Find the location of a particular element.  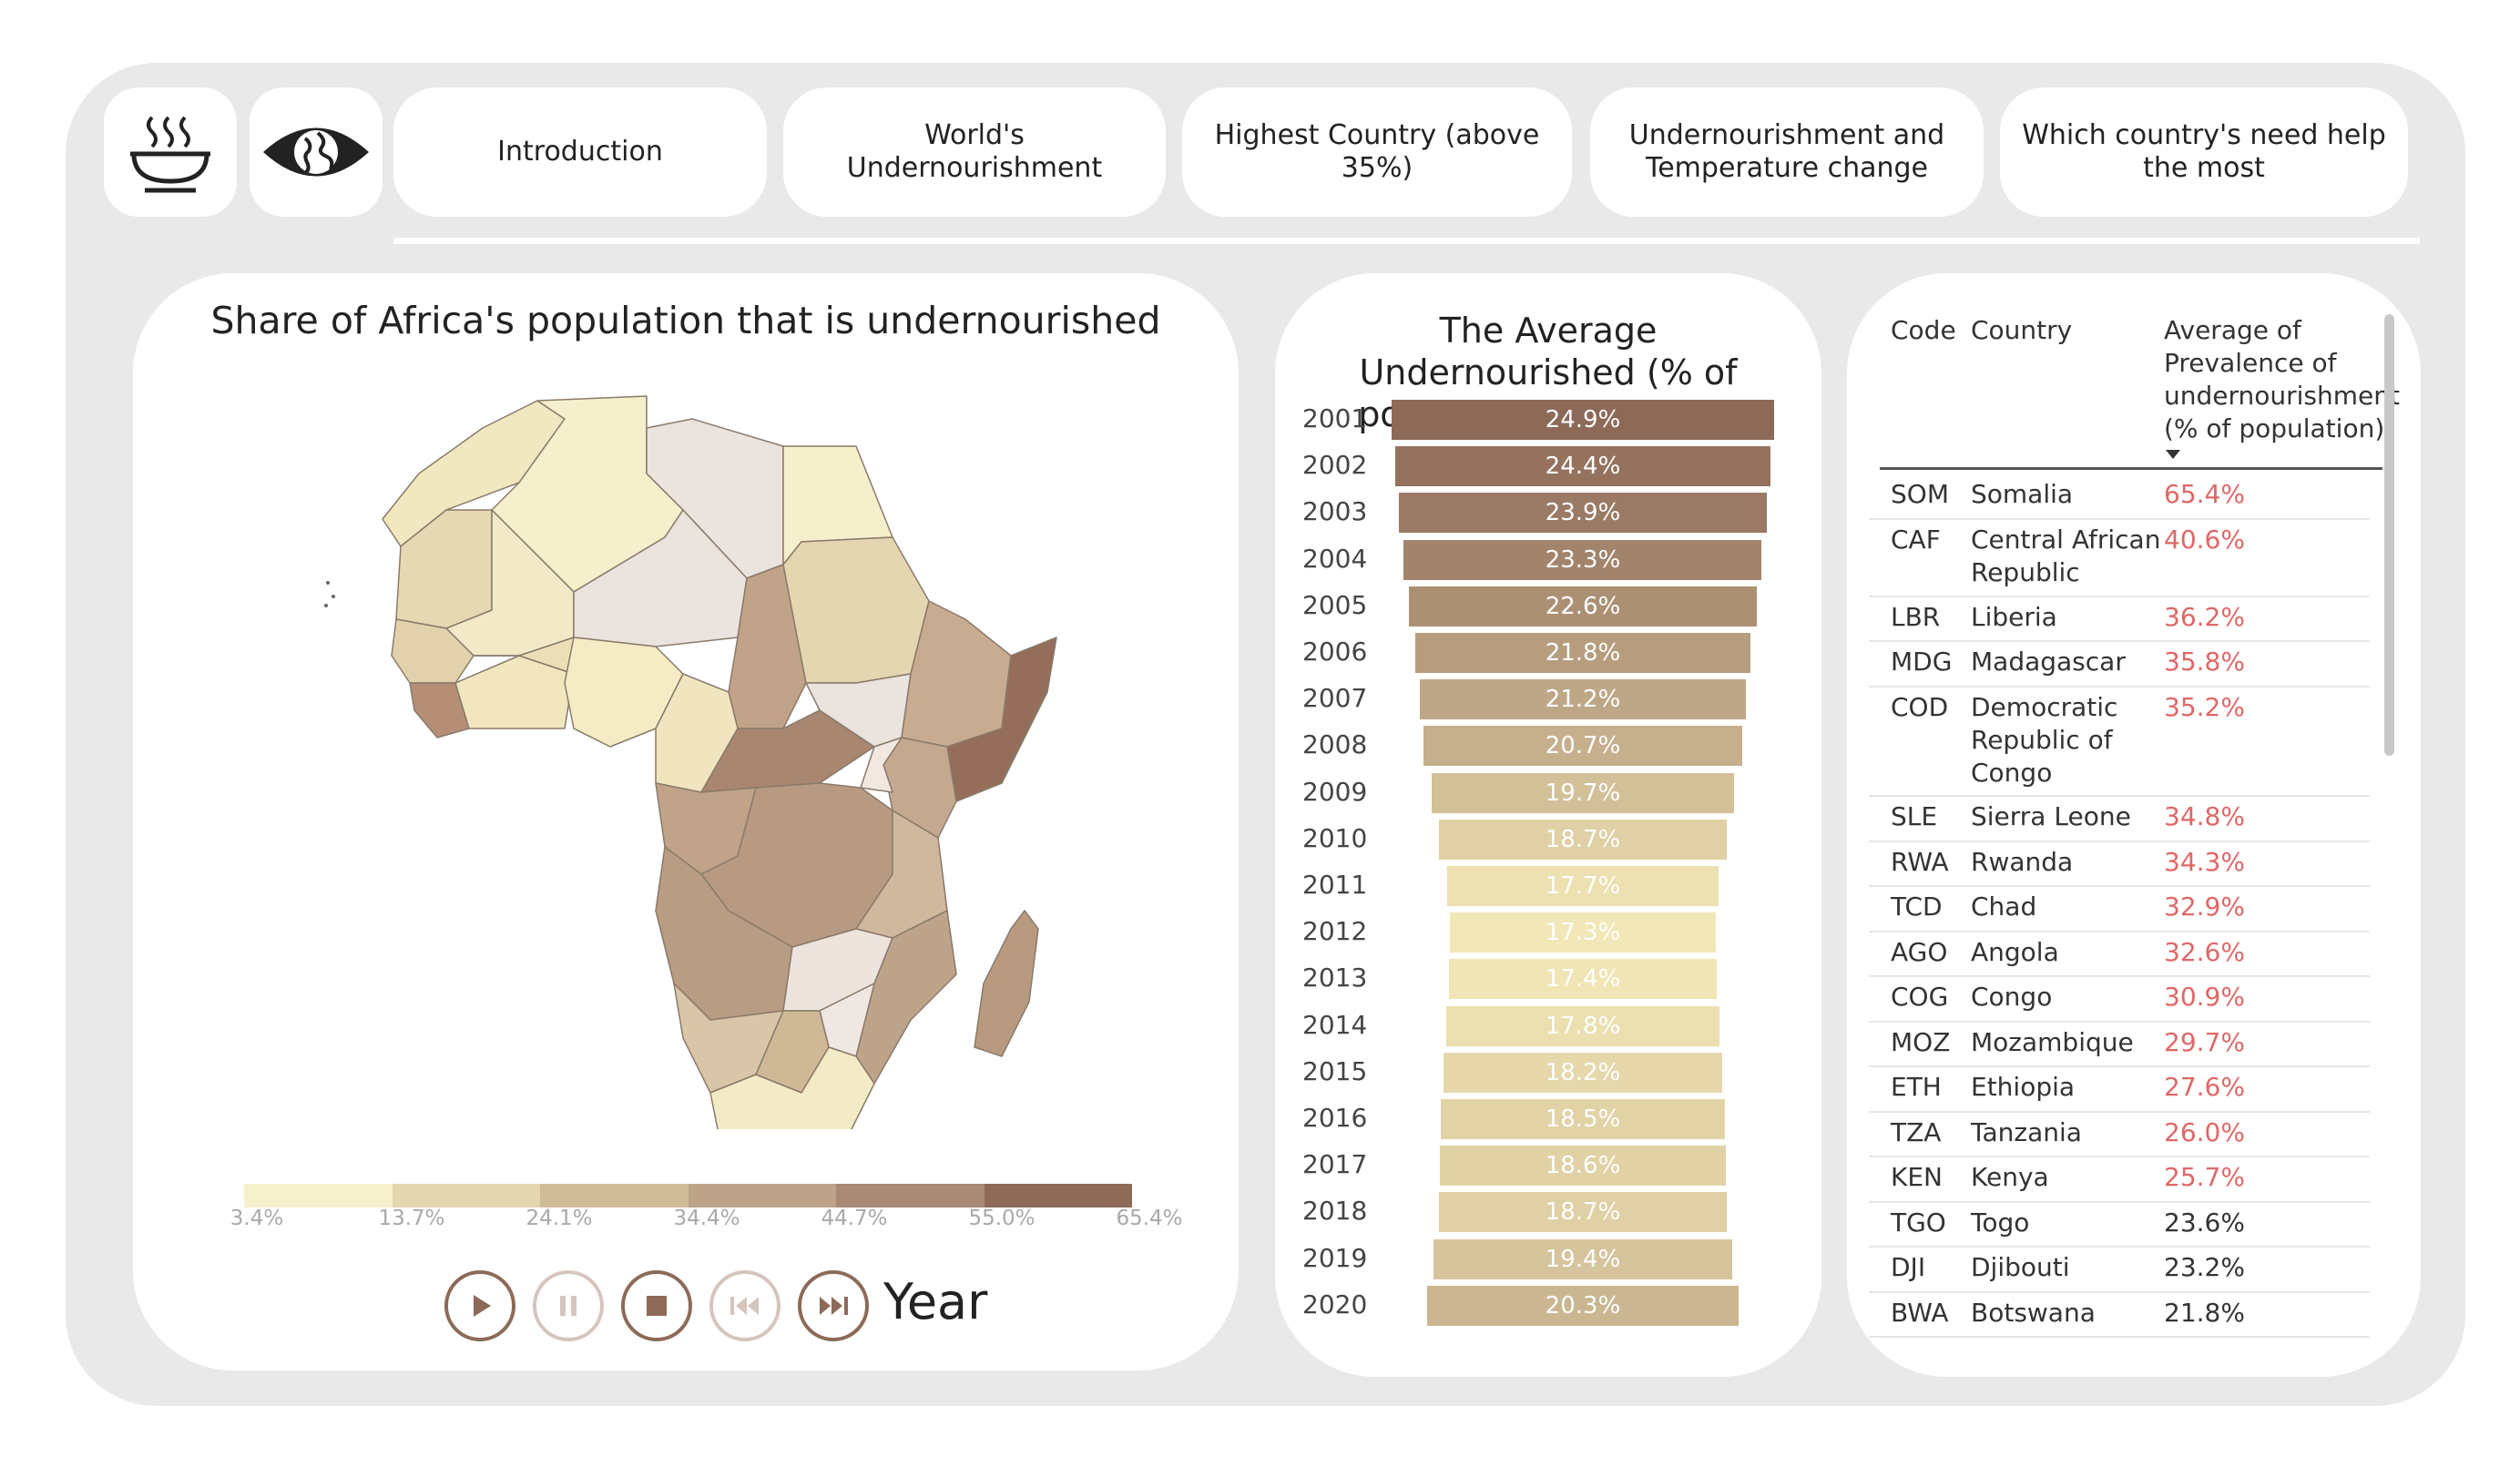

bowl-icon is located at coordinates (170, 154).